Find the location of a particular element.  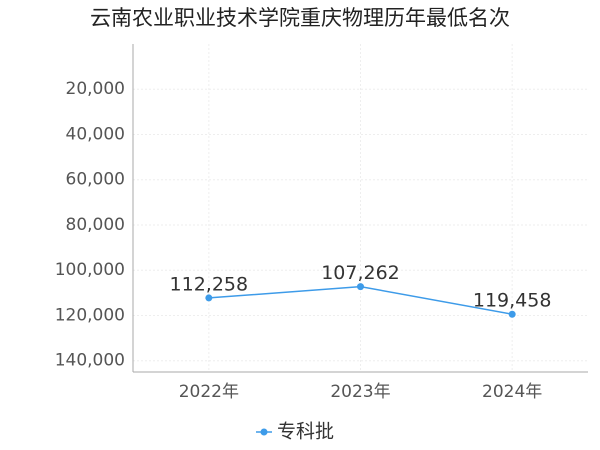

legend-label: 专科批 is located at coordinates (305, 432).